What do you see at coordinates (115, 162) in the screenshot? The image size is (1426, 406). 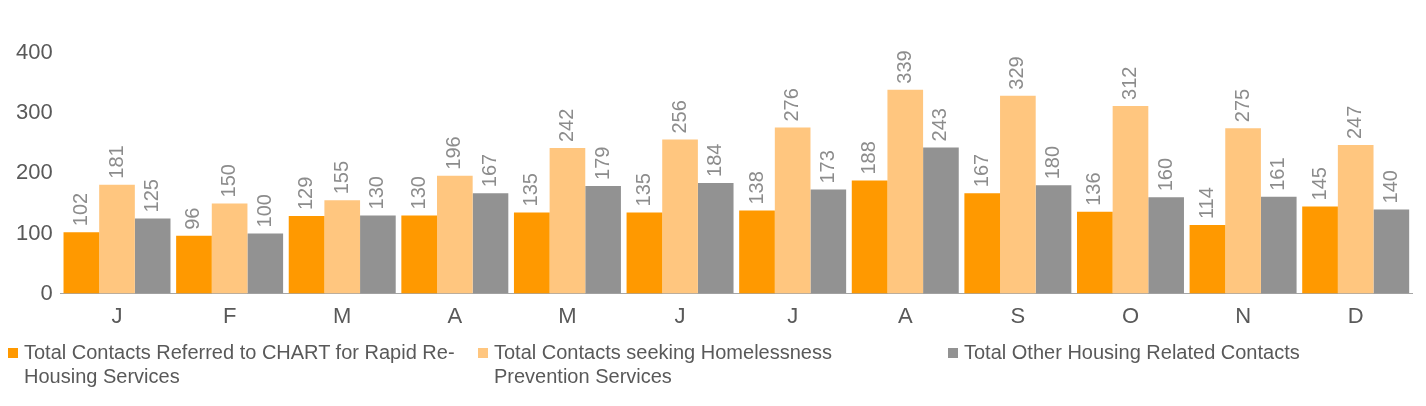 I see `data-label: 181` at bounding box center [115, 162].